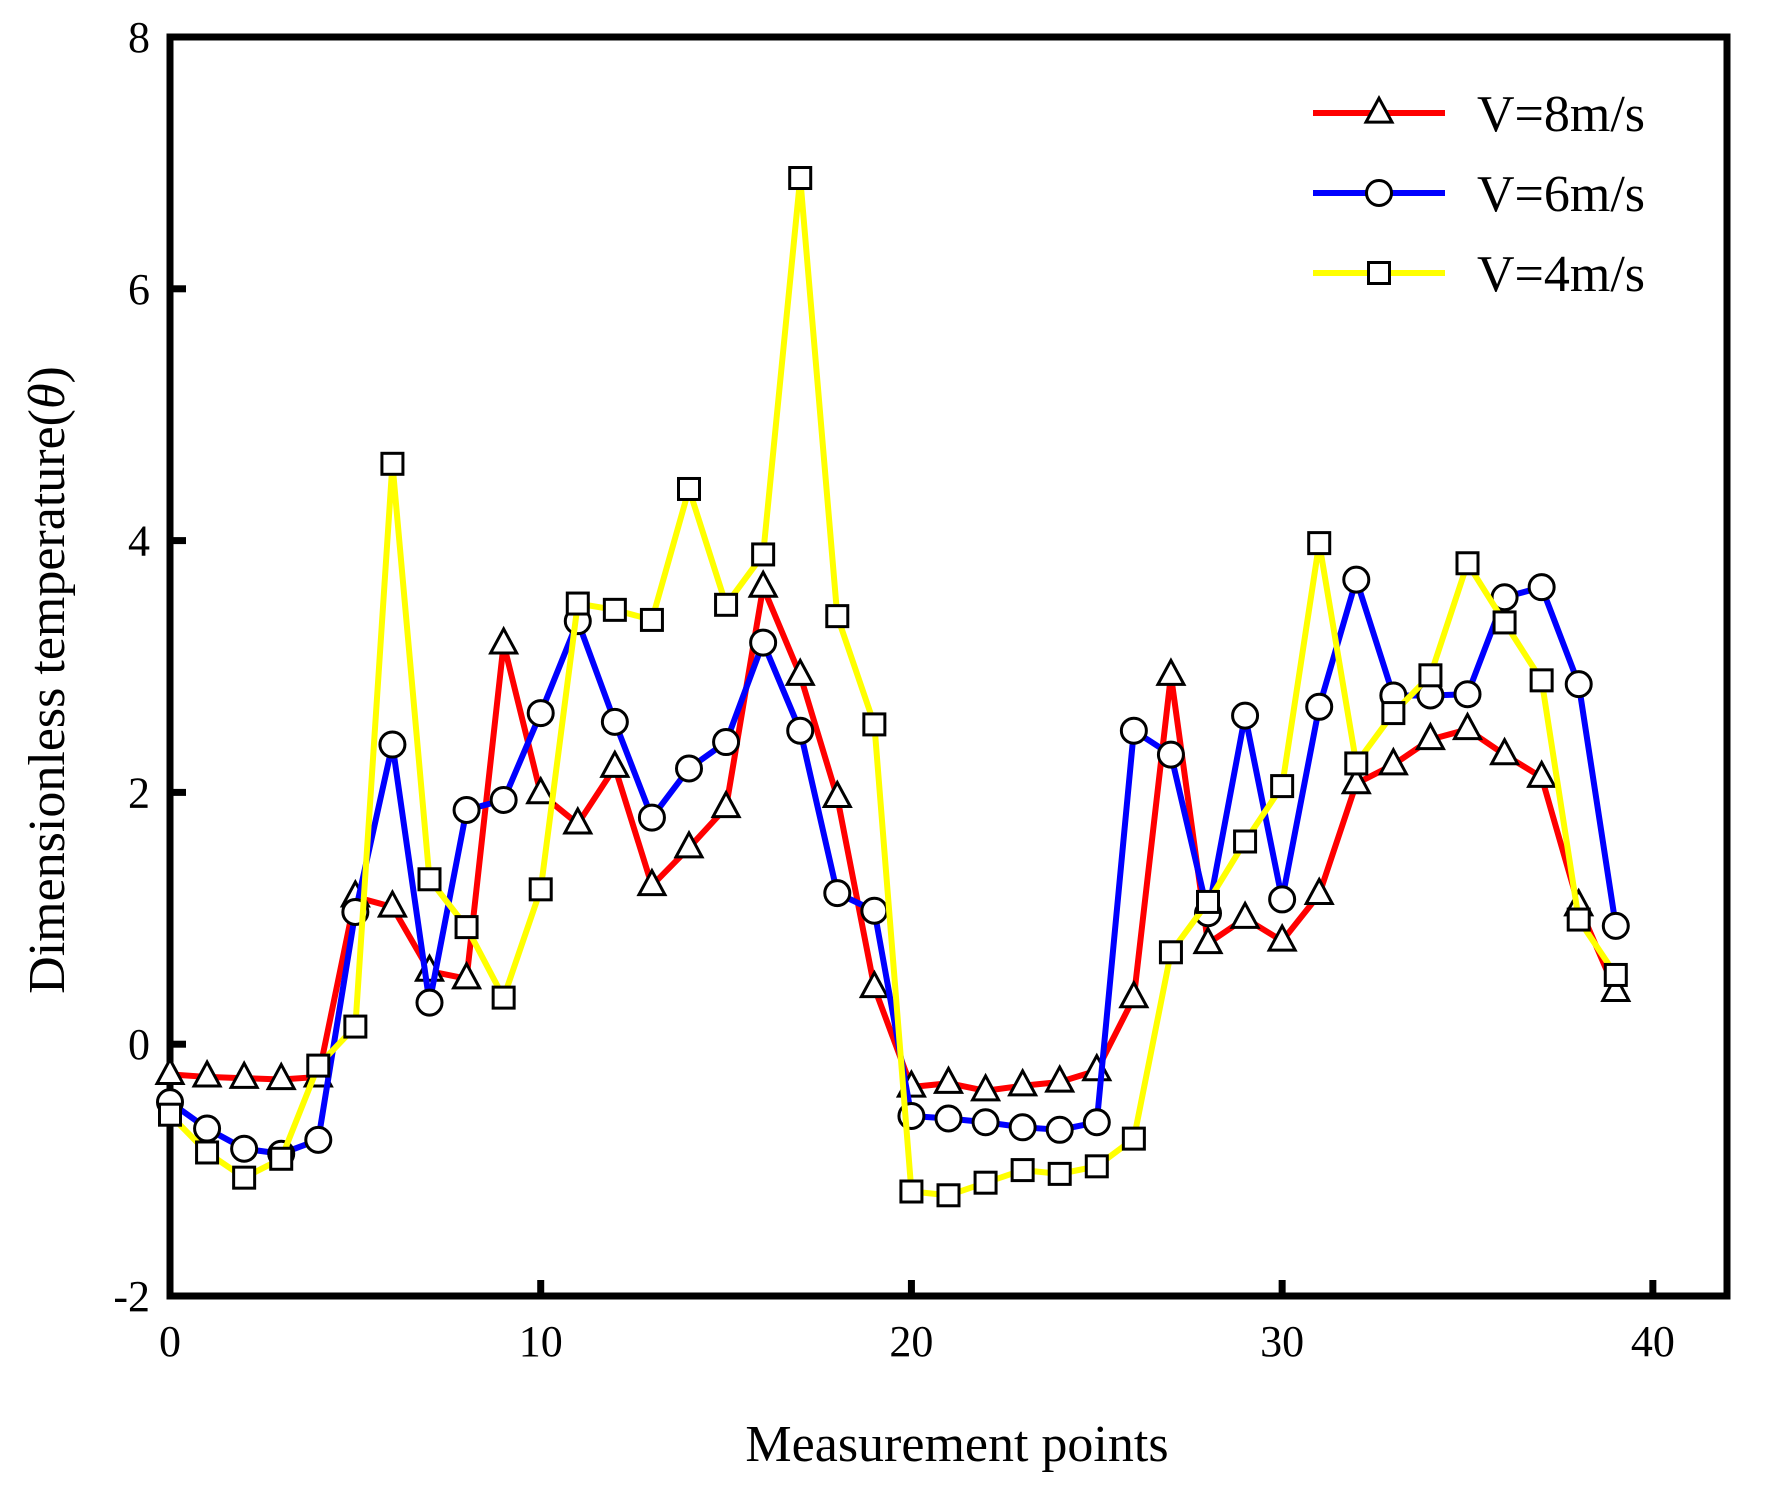  I want to click on y-tick-label: 8, so click(139, 37).